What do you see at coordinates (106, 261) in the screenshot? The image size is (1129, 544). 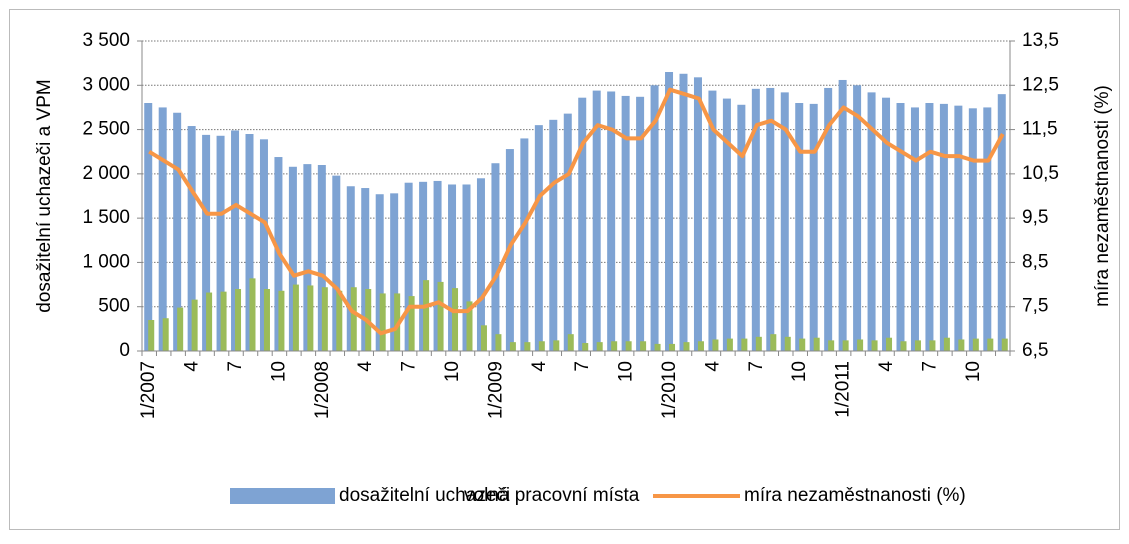 I see `y-tick-label: 1 000` at bounding box center [106, 261].